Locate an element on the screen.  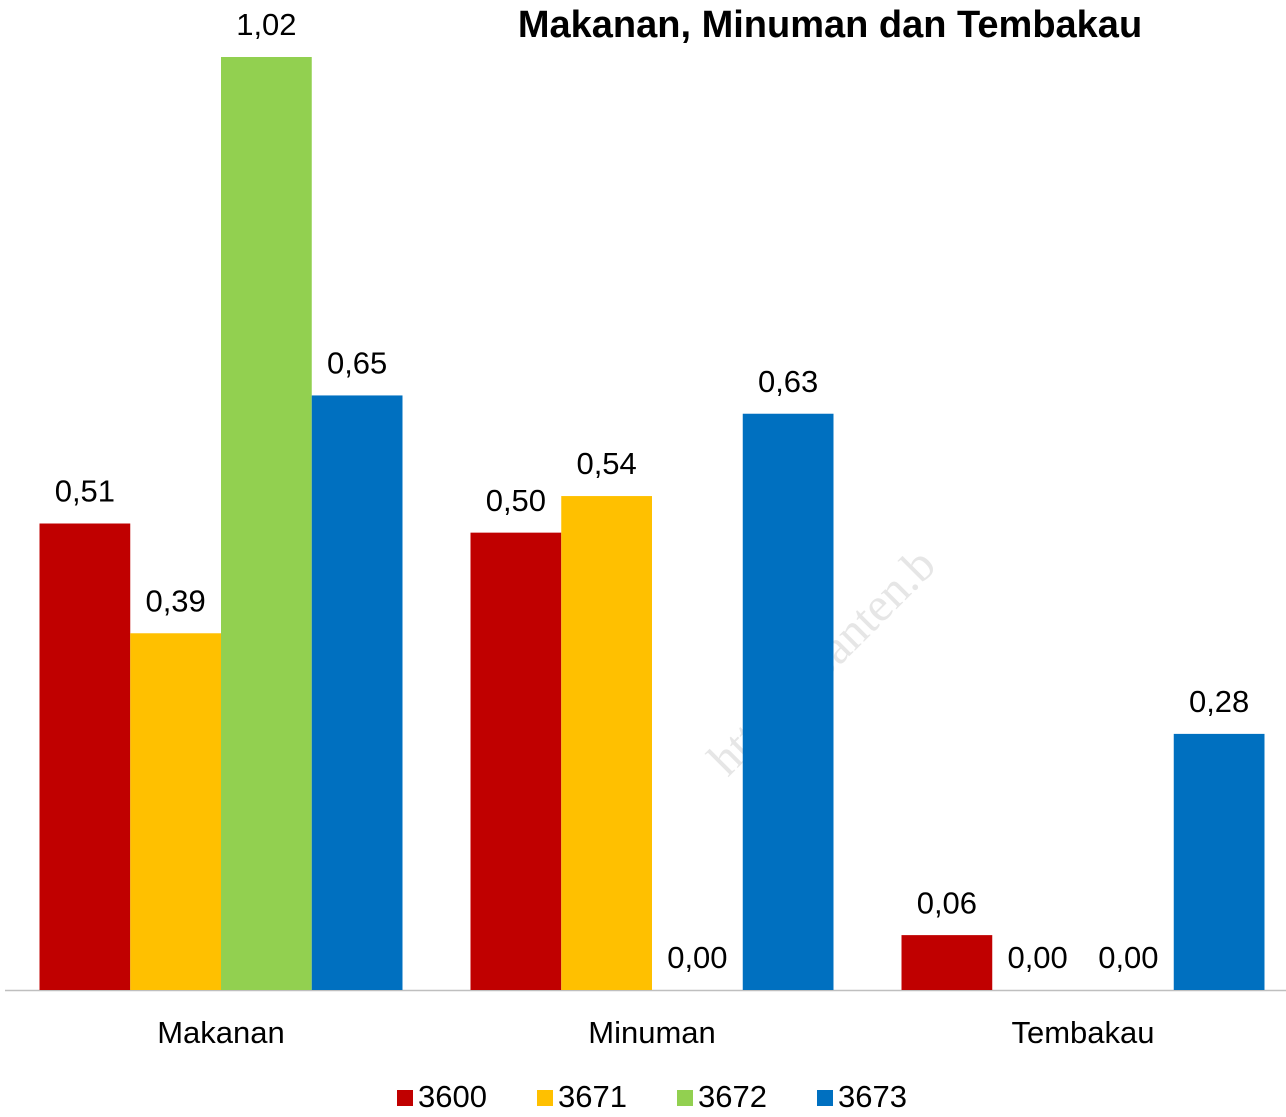
chart-title: Makanan, Minuman dan Tembakau is located at coordinates (830, 25).